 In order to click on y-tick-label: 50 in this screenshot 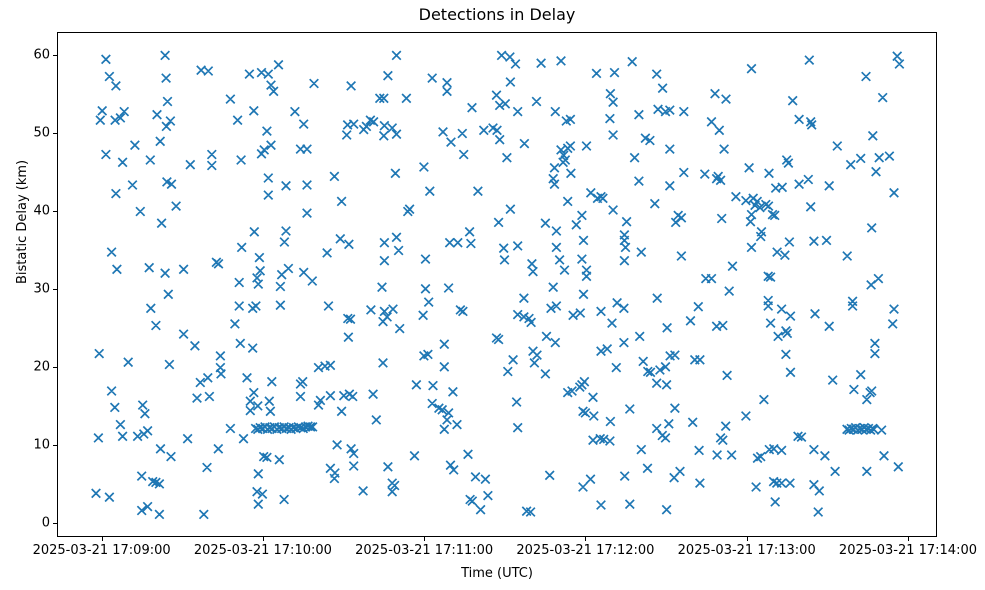, I will do `click(41, 133)`.